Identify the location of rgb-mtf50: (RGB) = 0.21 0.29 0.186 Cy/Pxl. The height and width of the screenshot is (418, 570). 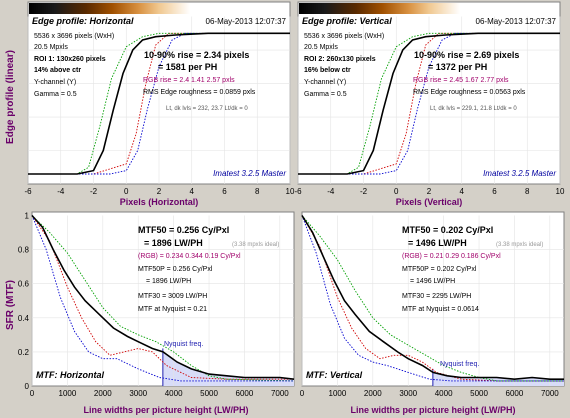
(451, 256).